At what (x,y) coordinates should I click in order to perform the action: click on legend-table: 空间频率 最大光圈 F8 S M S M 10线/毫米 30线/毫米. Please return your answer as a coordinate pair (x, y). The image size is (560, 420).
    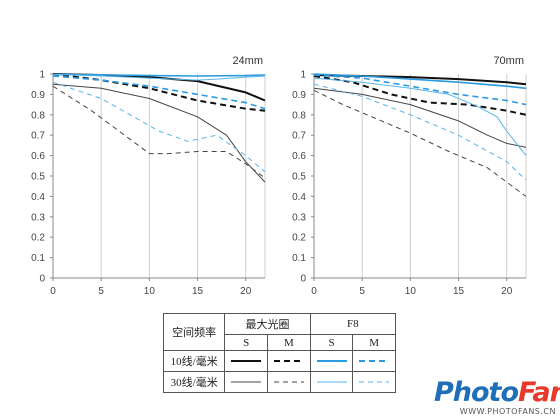
    Looking at the image, I should click on (279, 352).